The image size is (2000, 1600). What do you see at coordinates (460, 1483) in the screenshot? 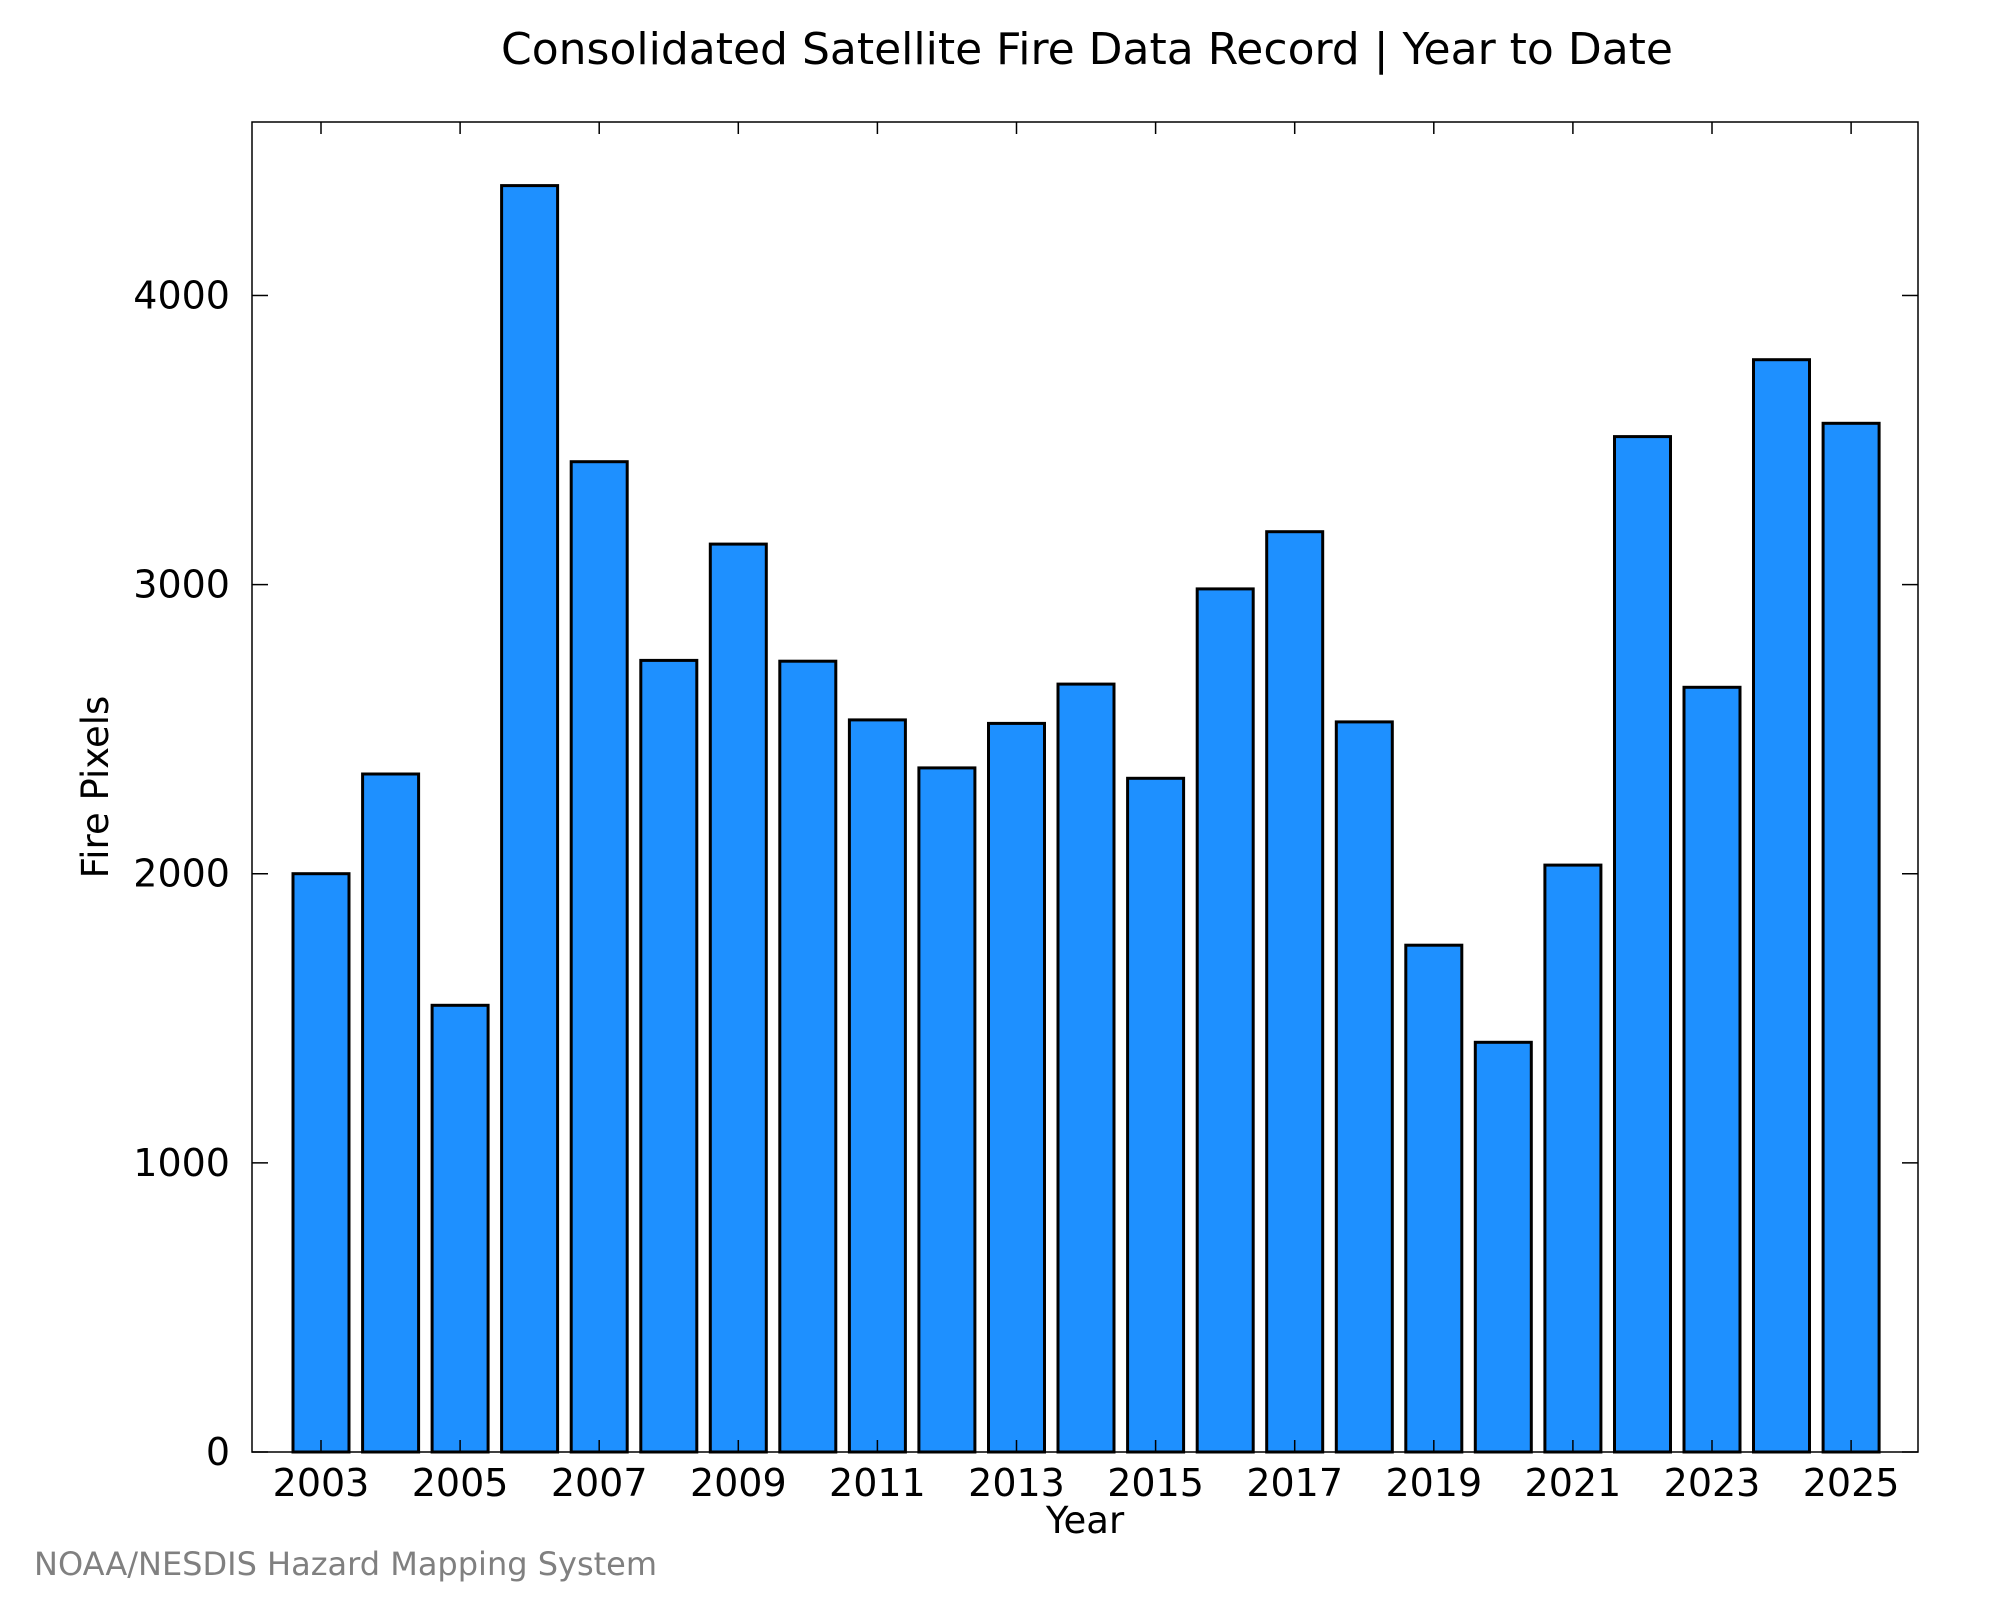
I see `x-tick-label-2005: 2005` at bounding box center [460, 1483].